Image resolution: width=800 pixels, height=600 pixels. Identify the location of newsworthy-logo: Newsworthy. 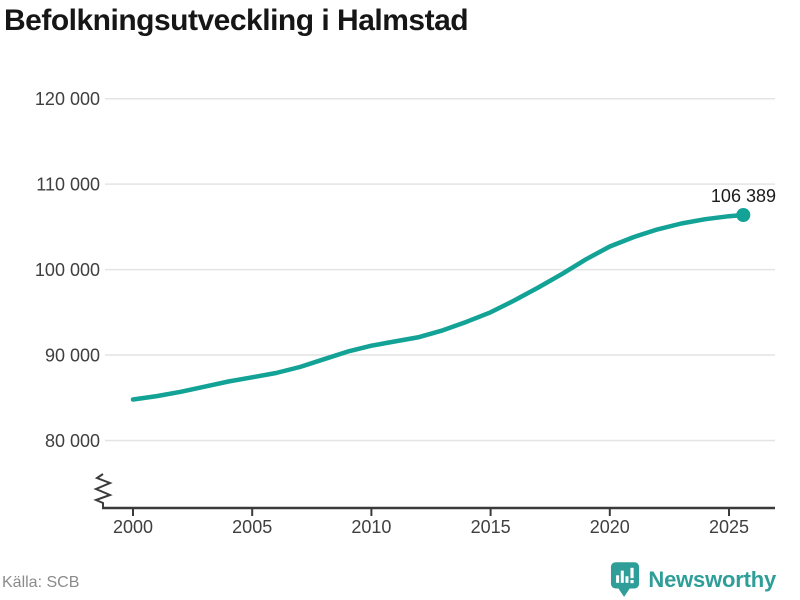
(693, 580).